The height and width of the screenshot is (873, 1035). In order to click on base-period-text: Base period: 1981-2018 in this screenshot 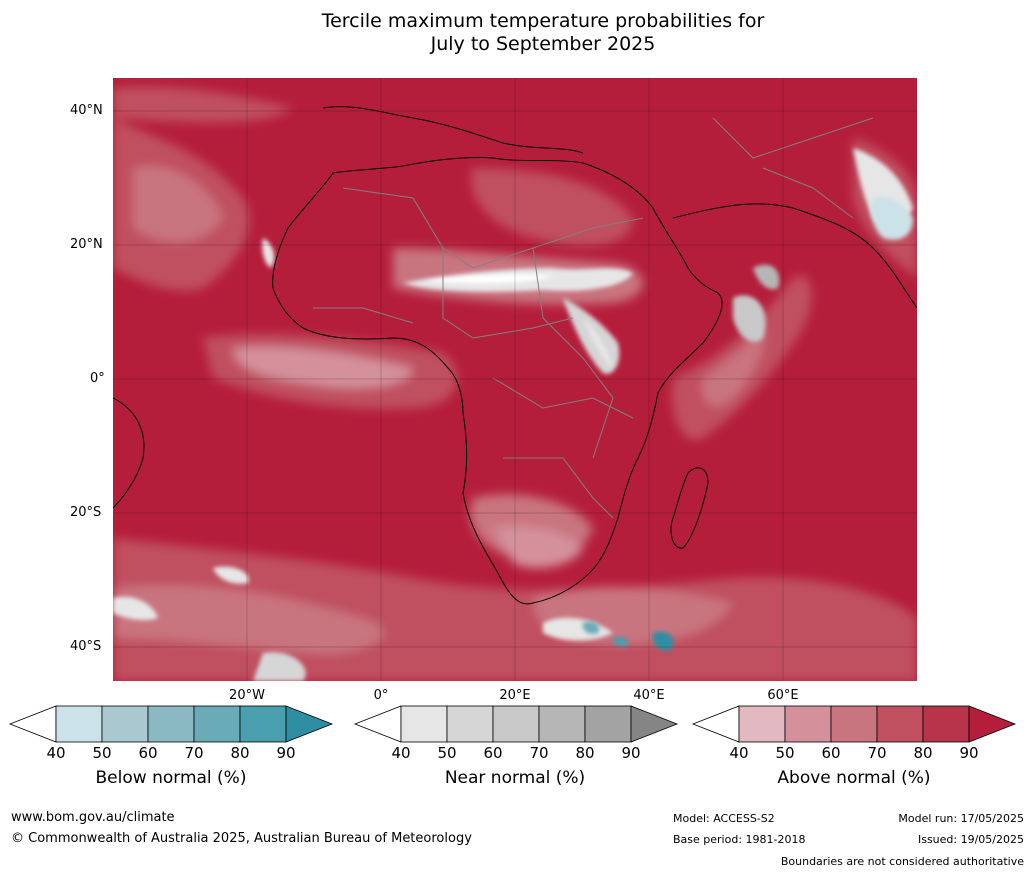, I will do `click(739, 839)`.